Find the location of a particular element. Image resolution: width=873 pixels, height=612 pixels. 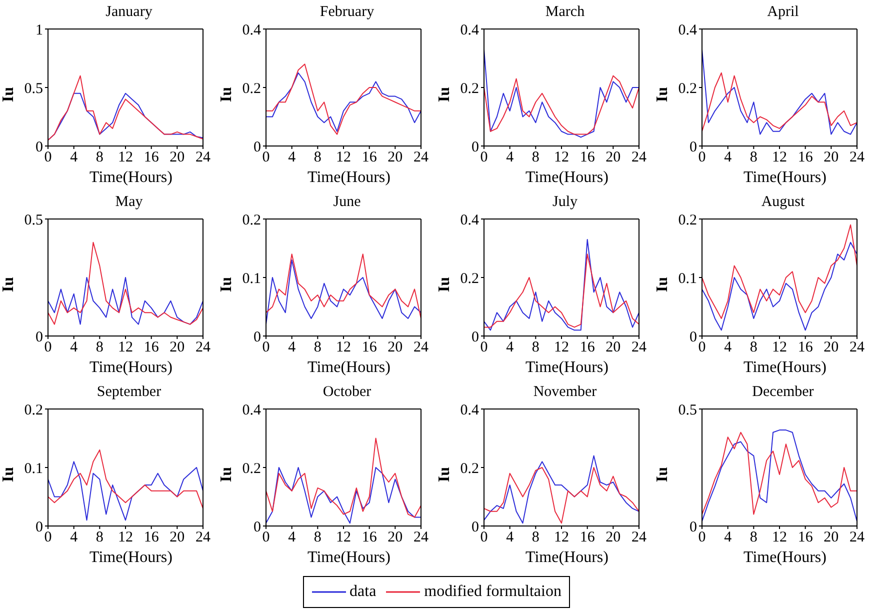

chart-title: November is located at coordinates (565, 392).